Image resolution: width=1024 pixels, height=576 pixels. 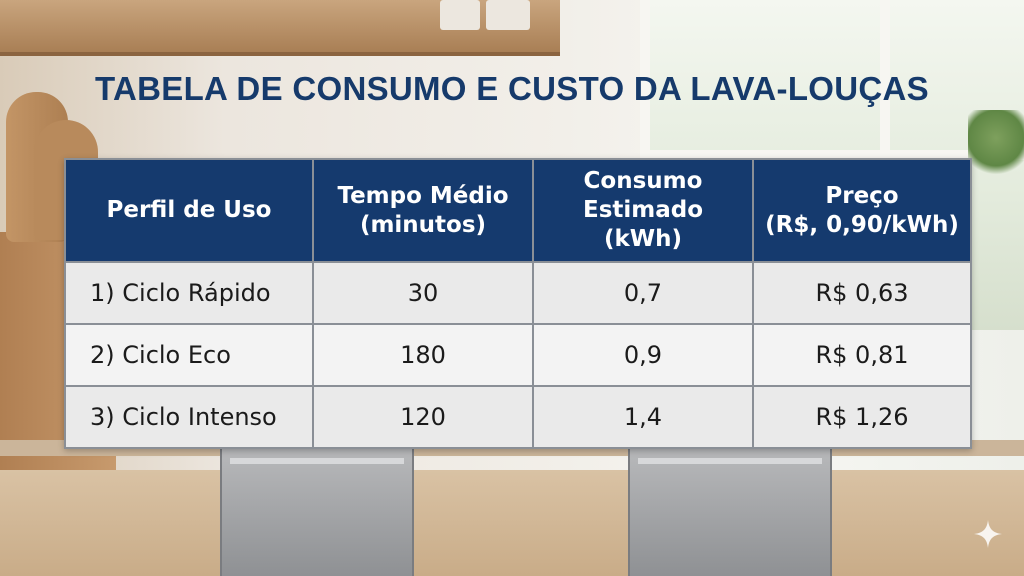 I want to click on window-frame, so click(x=832, y=155).